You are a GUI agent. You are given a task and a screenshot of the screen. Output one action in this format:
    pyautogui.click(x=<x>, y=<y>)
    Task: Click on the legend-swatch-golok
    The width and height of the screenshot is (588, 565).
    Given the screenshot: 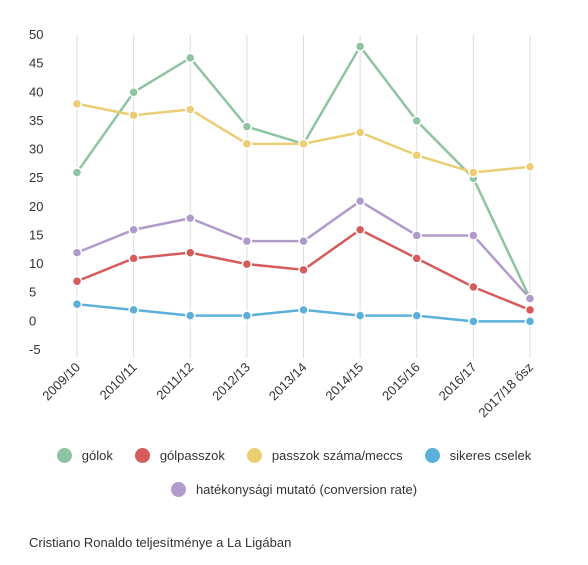 What is the action you would take?
    pyautogui.click(x=64, y=455)
    